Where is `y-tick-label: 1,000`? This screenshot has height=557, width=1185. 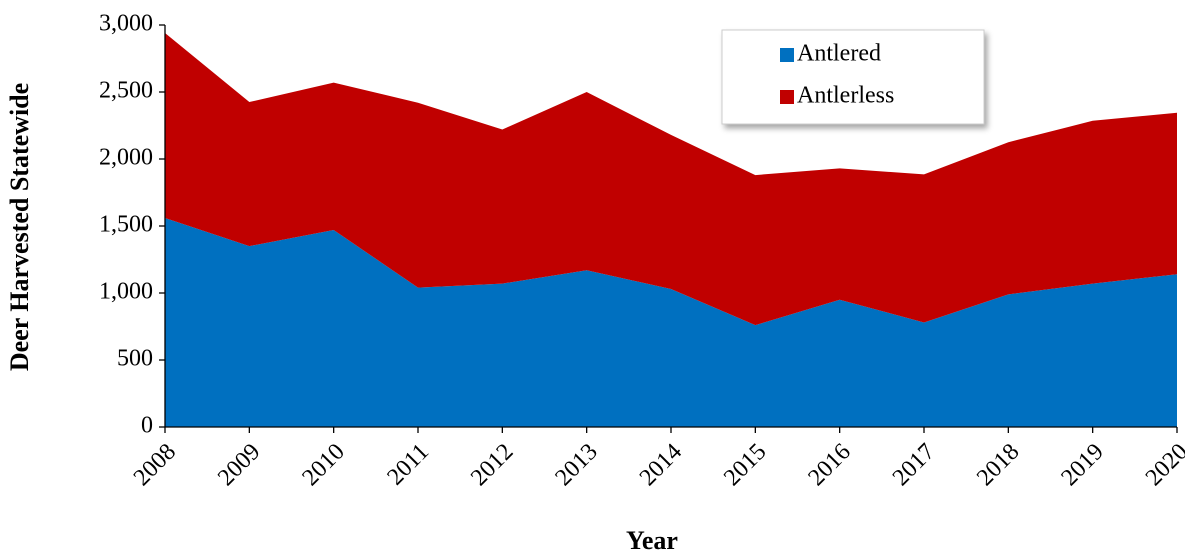
y-tick-label: 1,000 is located at coordinates (126, 292).